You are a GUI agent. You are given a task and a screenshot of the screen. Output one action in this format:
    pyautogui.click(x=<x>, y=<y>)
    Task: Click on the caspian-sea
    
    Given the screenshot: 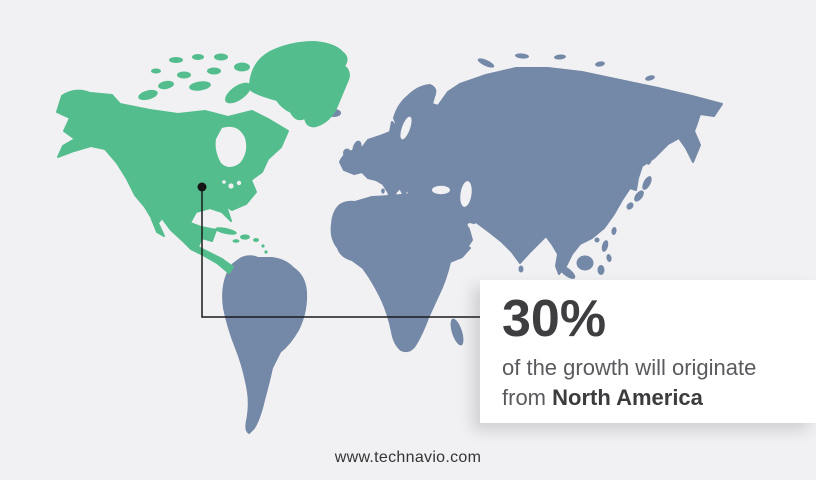 What is the action you would take?
    pyautogui.click(x=466, y=194)
    